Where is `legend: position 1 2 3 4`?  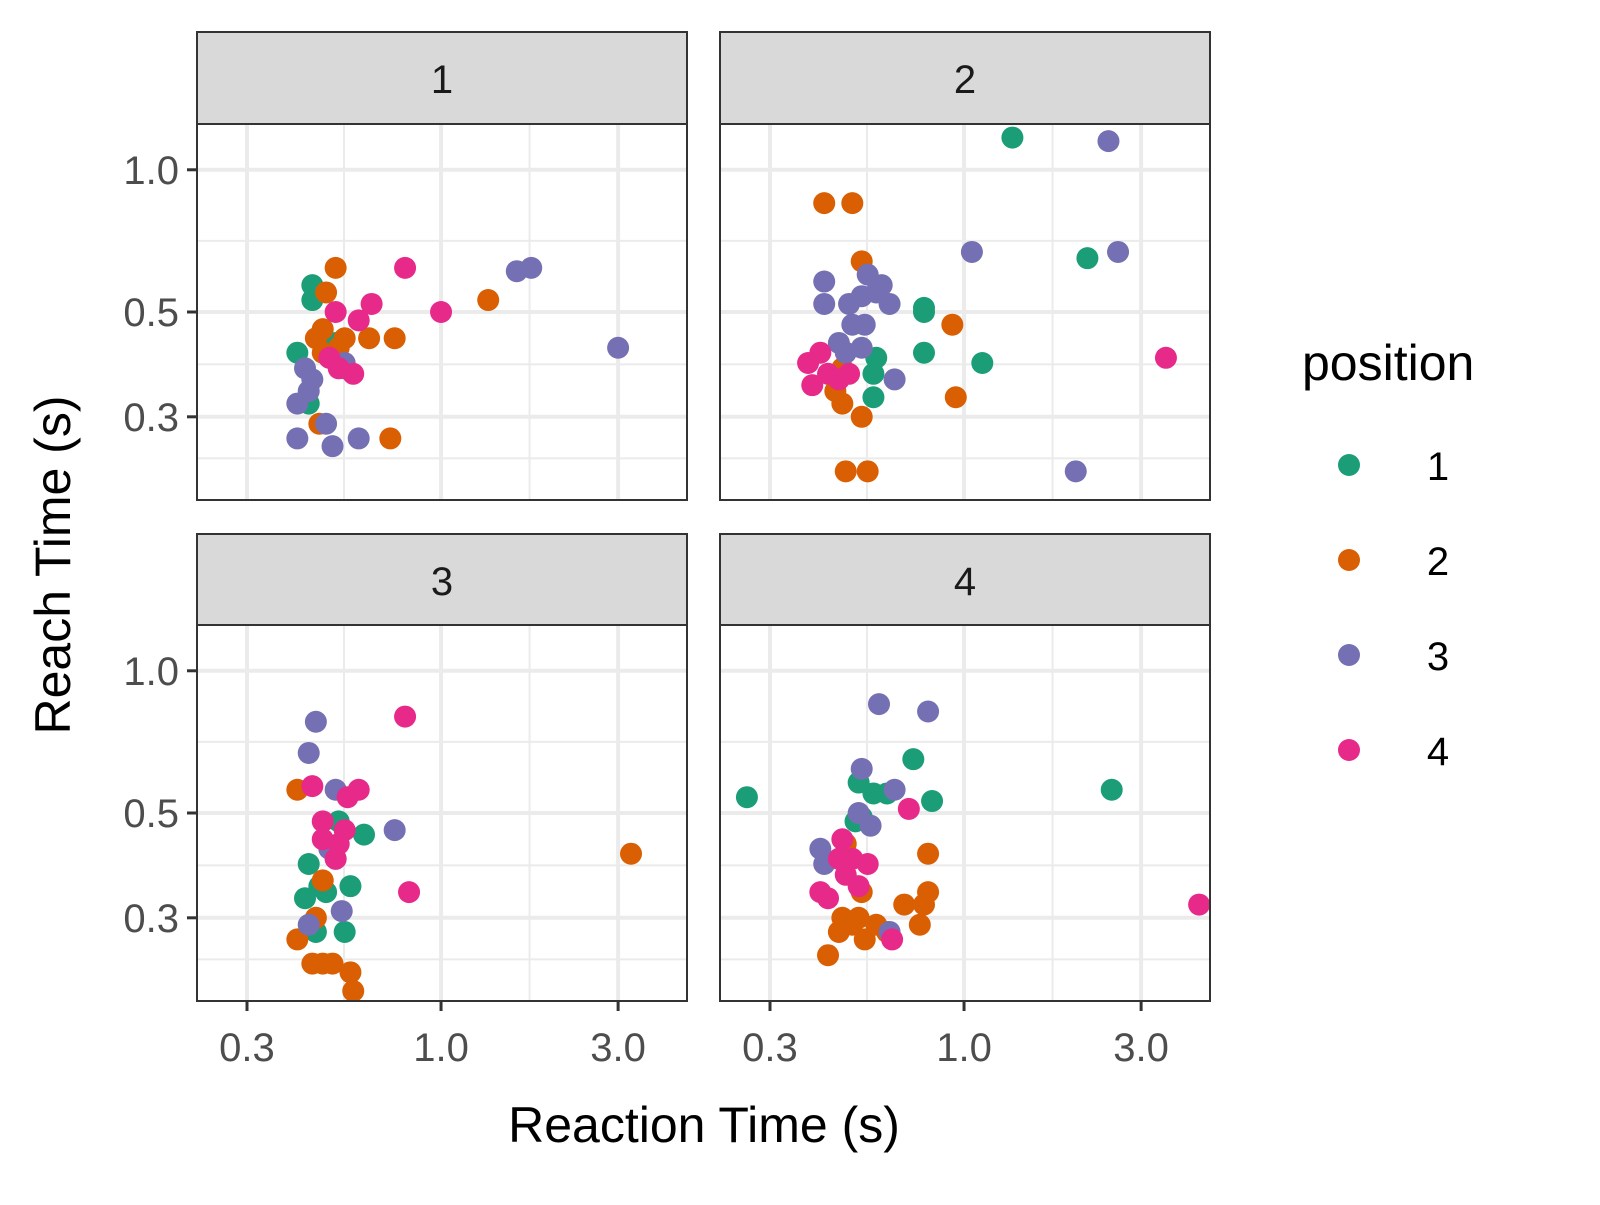
legend: position 1 2 3 4 is located at coordinates (1388, 554).